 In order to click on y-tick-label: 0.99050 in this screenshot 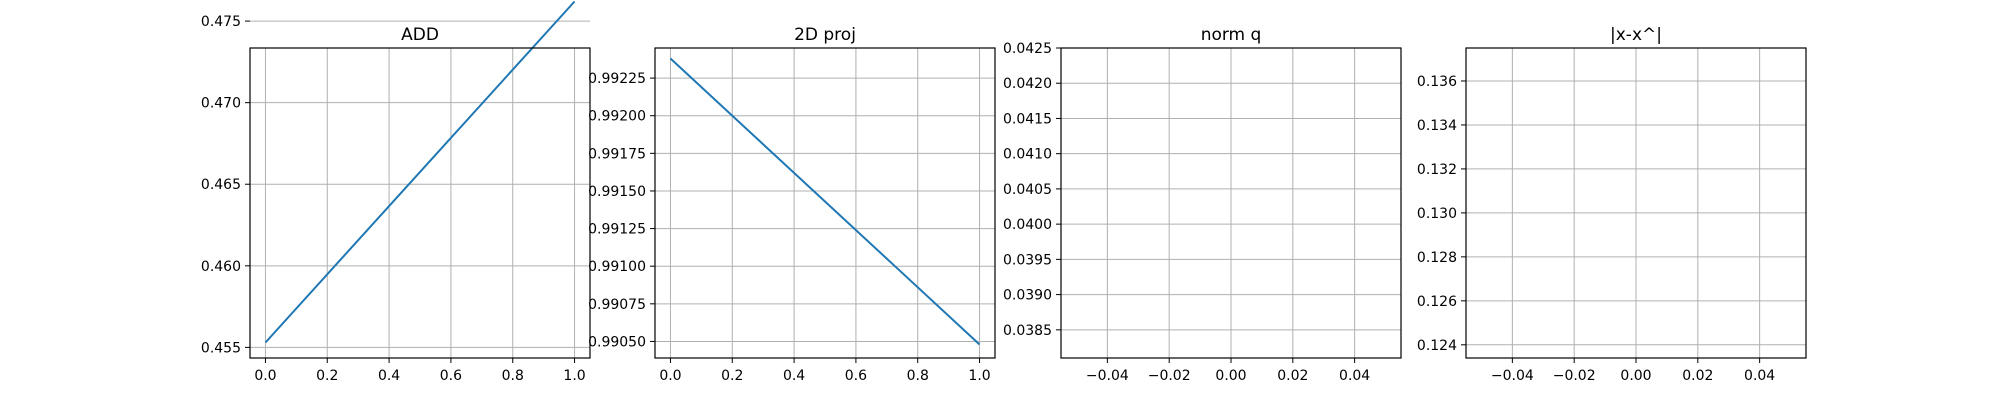, I will do `click(617, 342)`.